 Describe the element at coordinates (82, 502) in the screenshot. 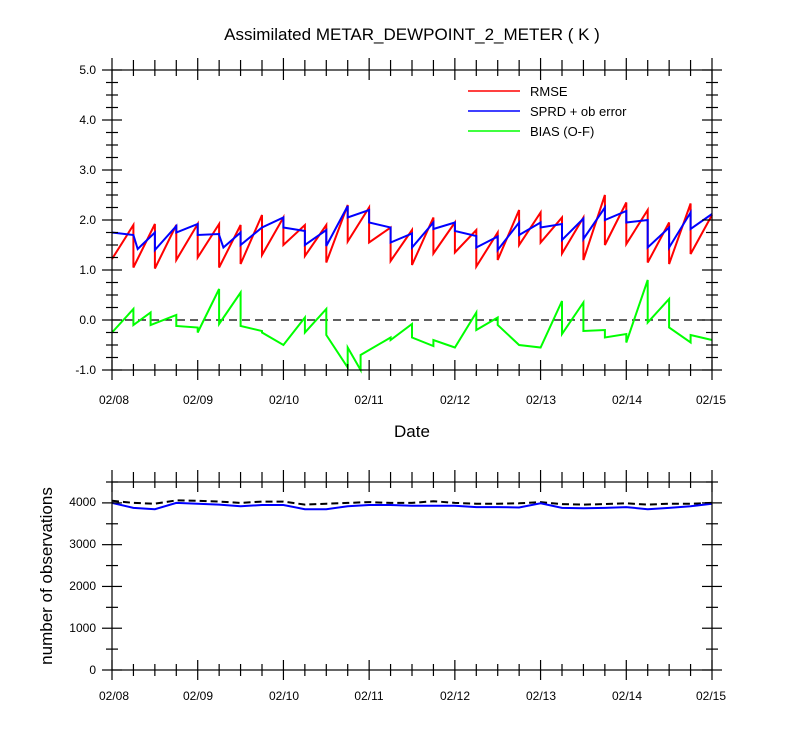

I see `y-tick-label: 4000` at that location.